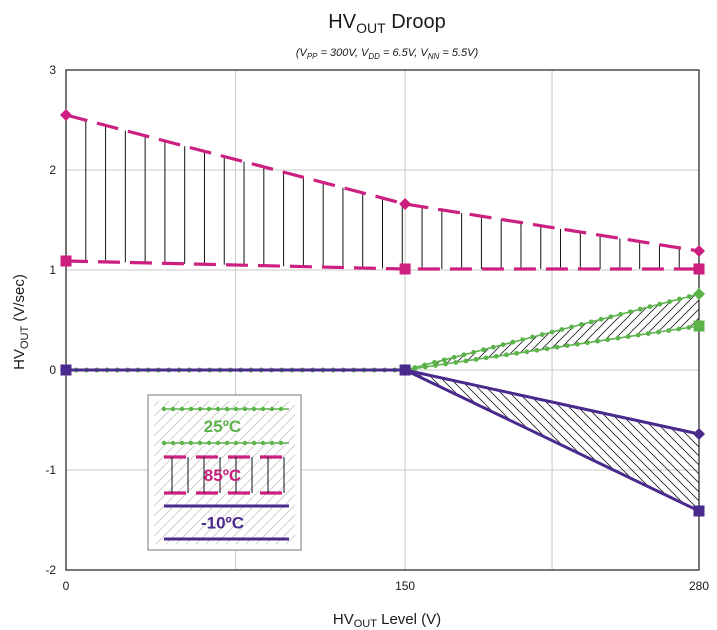  Describe the element at coordinates (458, 53) in the screenshot. I see `subtitle-part: = 5.5V)` at that location.